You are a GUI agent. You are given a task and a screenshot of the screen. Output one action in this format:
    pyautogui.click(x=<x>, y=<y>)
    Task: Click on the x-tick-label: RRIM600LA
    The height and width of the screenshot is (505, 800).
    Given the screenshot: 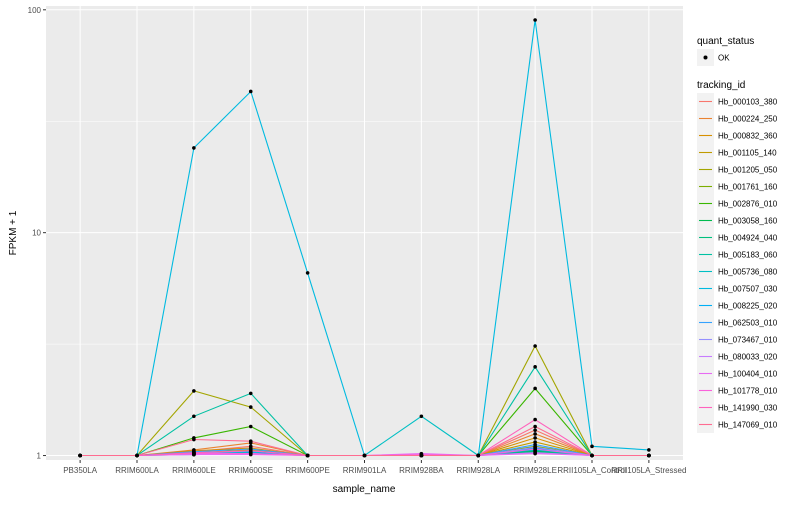 What is the action you would take?
    pyautogui.click(x=137, y=470)
    